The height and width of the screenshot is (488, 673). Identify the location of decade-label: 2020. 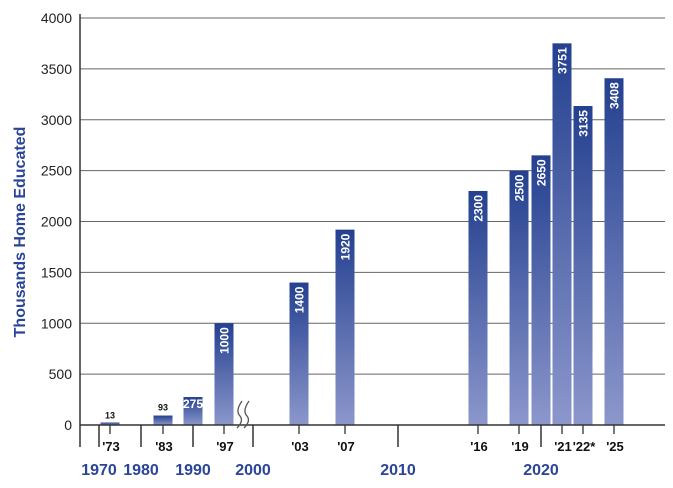
(541, 470).